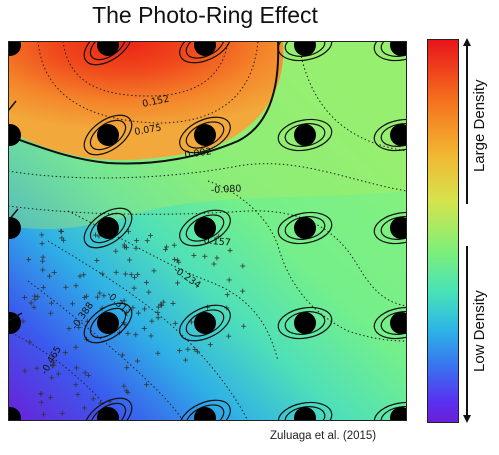 The width and height of the screenshot is (499, 455). I want to click on contour-label: 0.075, so click(148, 130).